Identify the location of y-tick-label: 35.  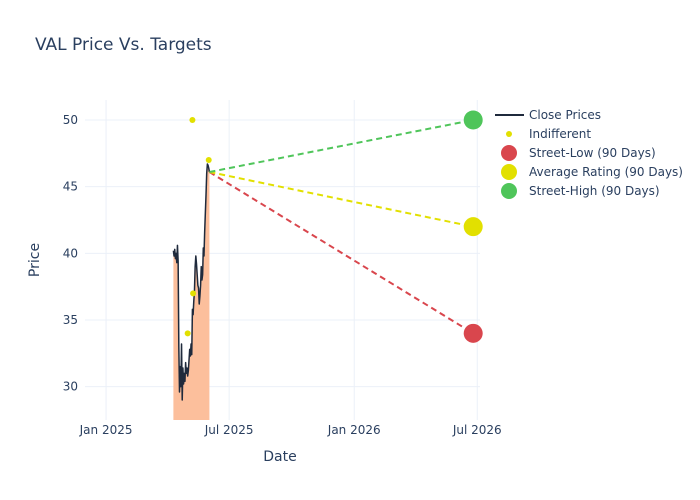
(70, 320).